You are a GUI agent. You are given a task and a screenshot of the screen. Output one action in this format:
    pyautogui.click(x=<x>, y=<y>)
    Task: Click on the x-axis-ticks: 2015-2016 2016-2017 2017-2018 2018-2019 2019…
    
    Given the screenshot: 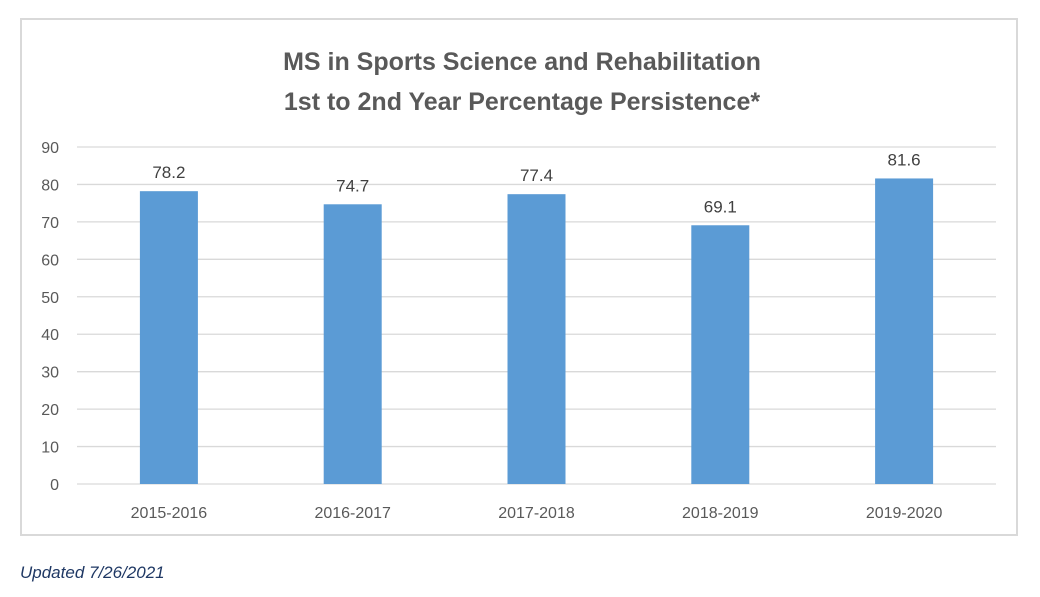 What is the action you would take?
    pyautogui.click(x=537, y=513)
    